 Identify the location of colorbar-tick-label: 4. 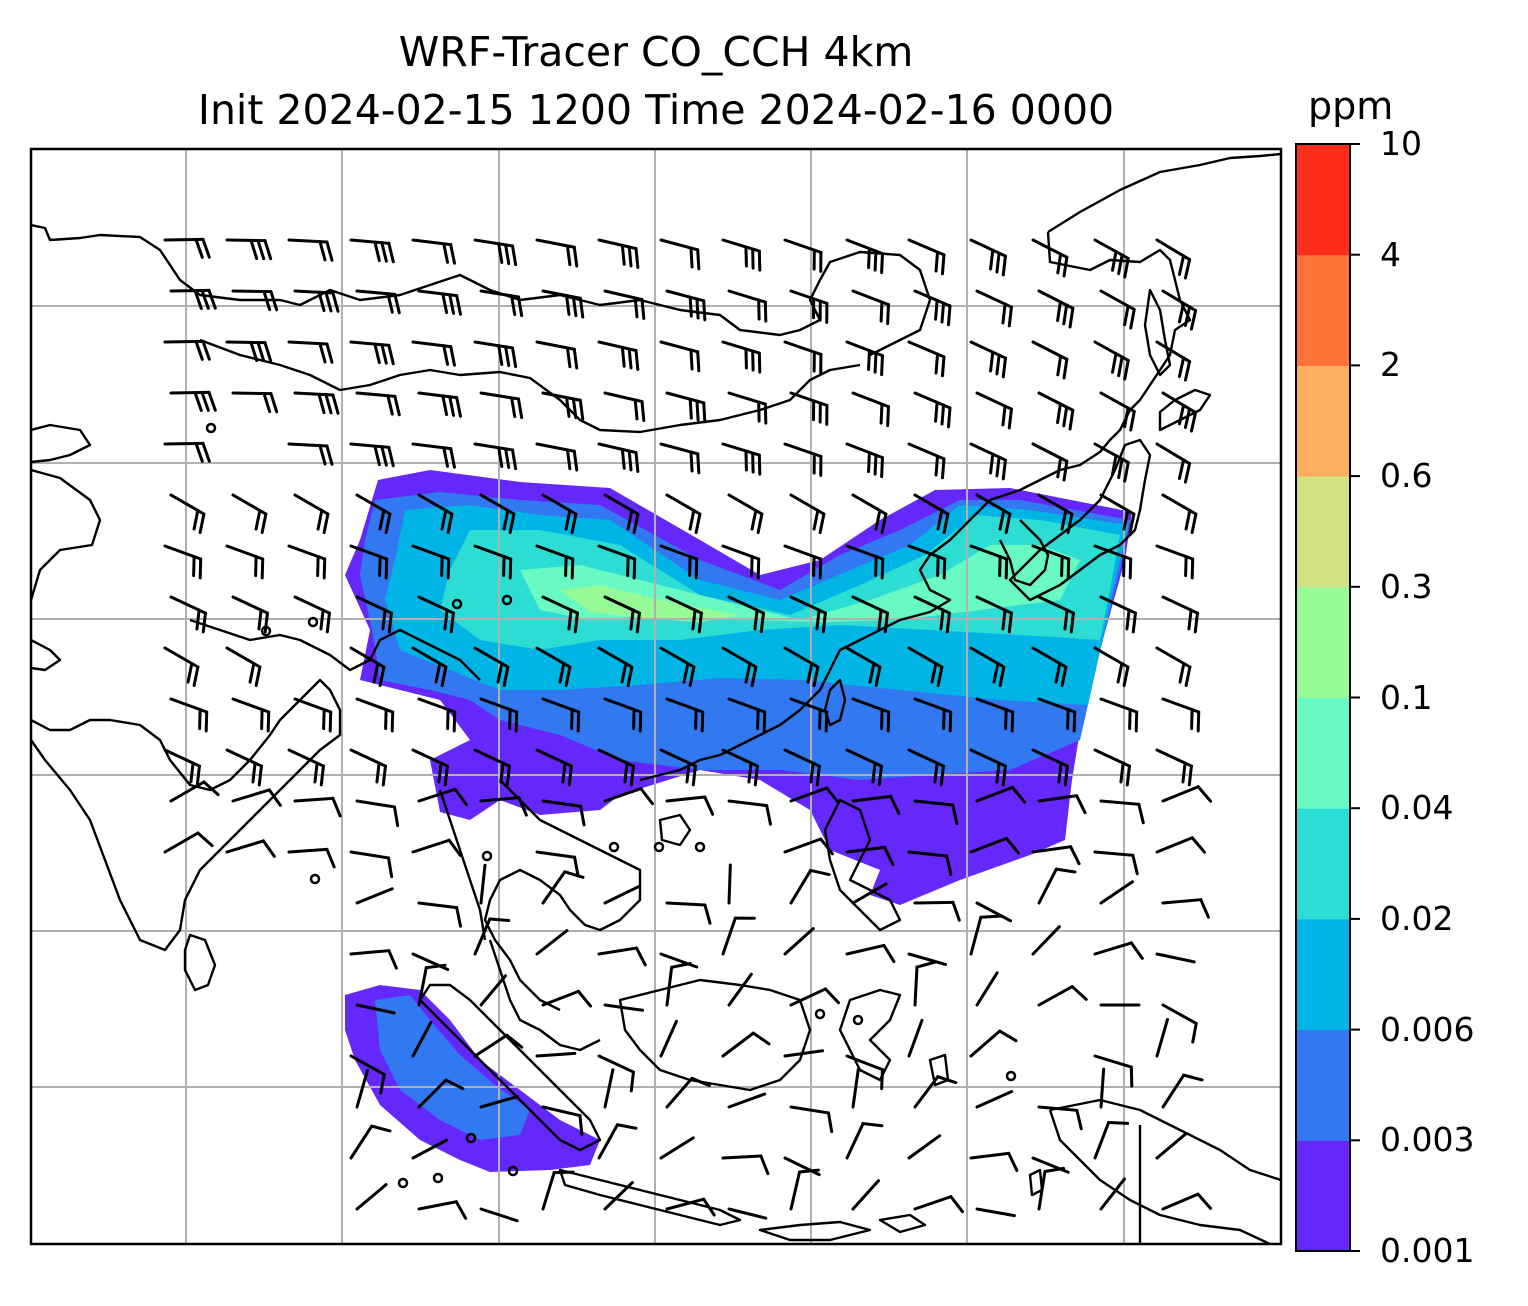
(1390, 254).